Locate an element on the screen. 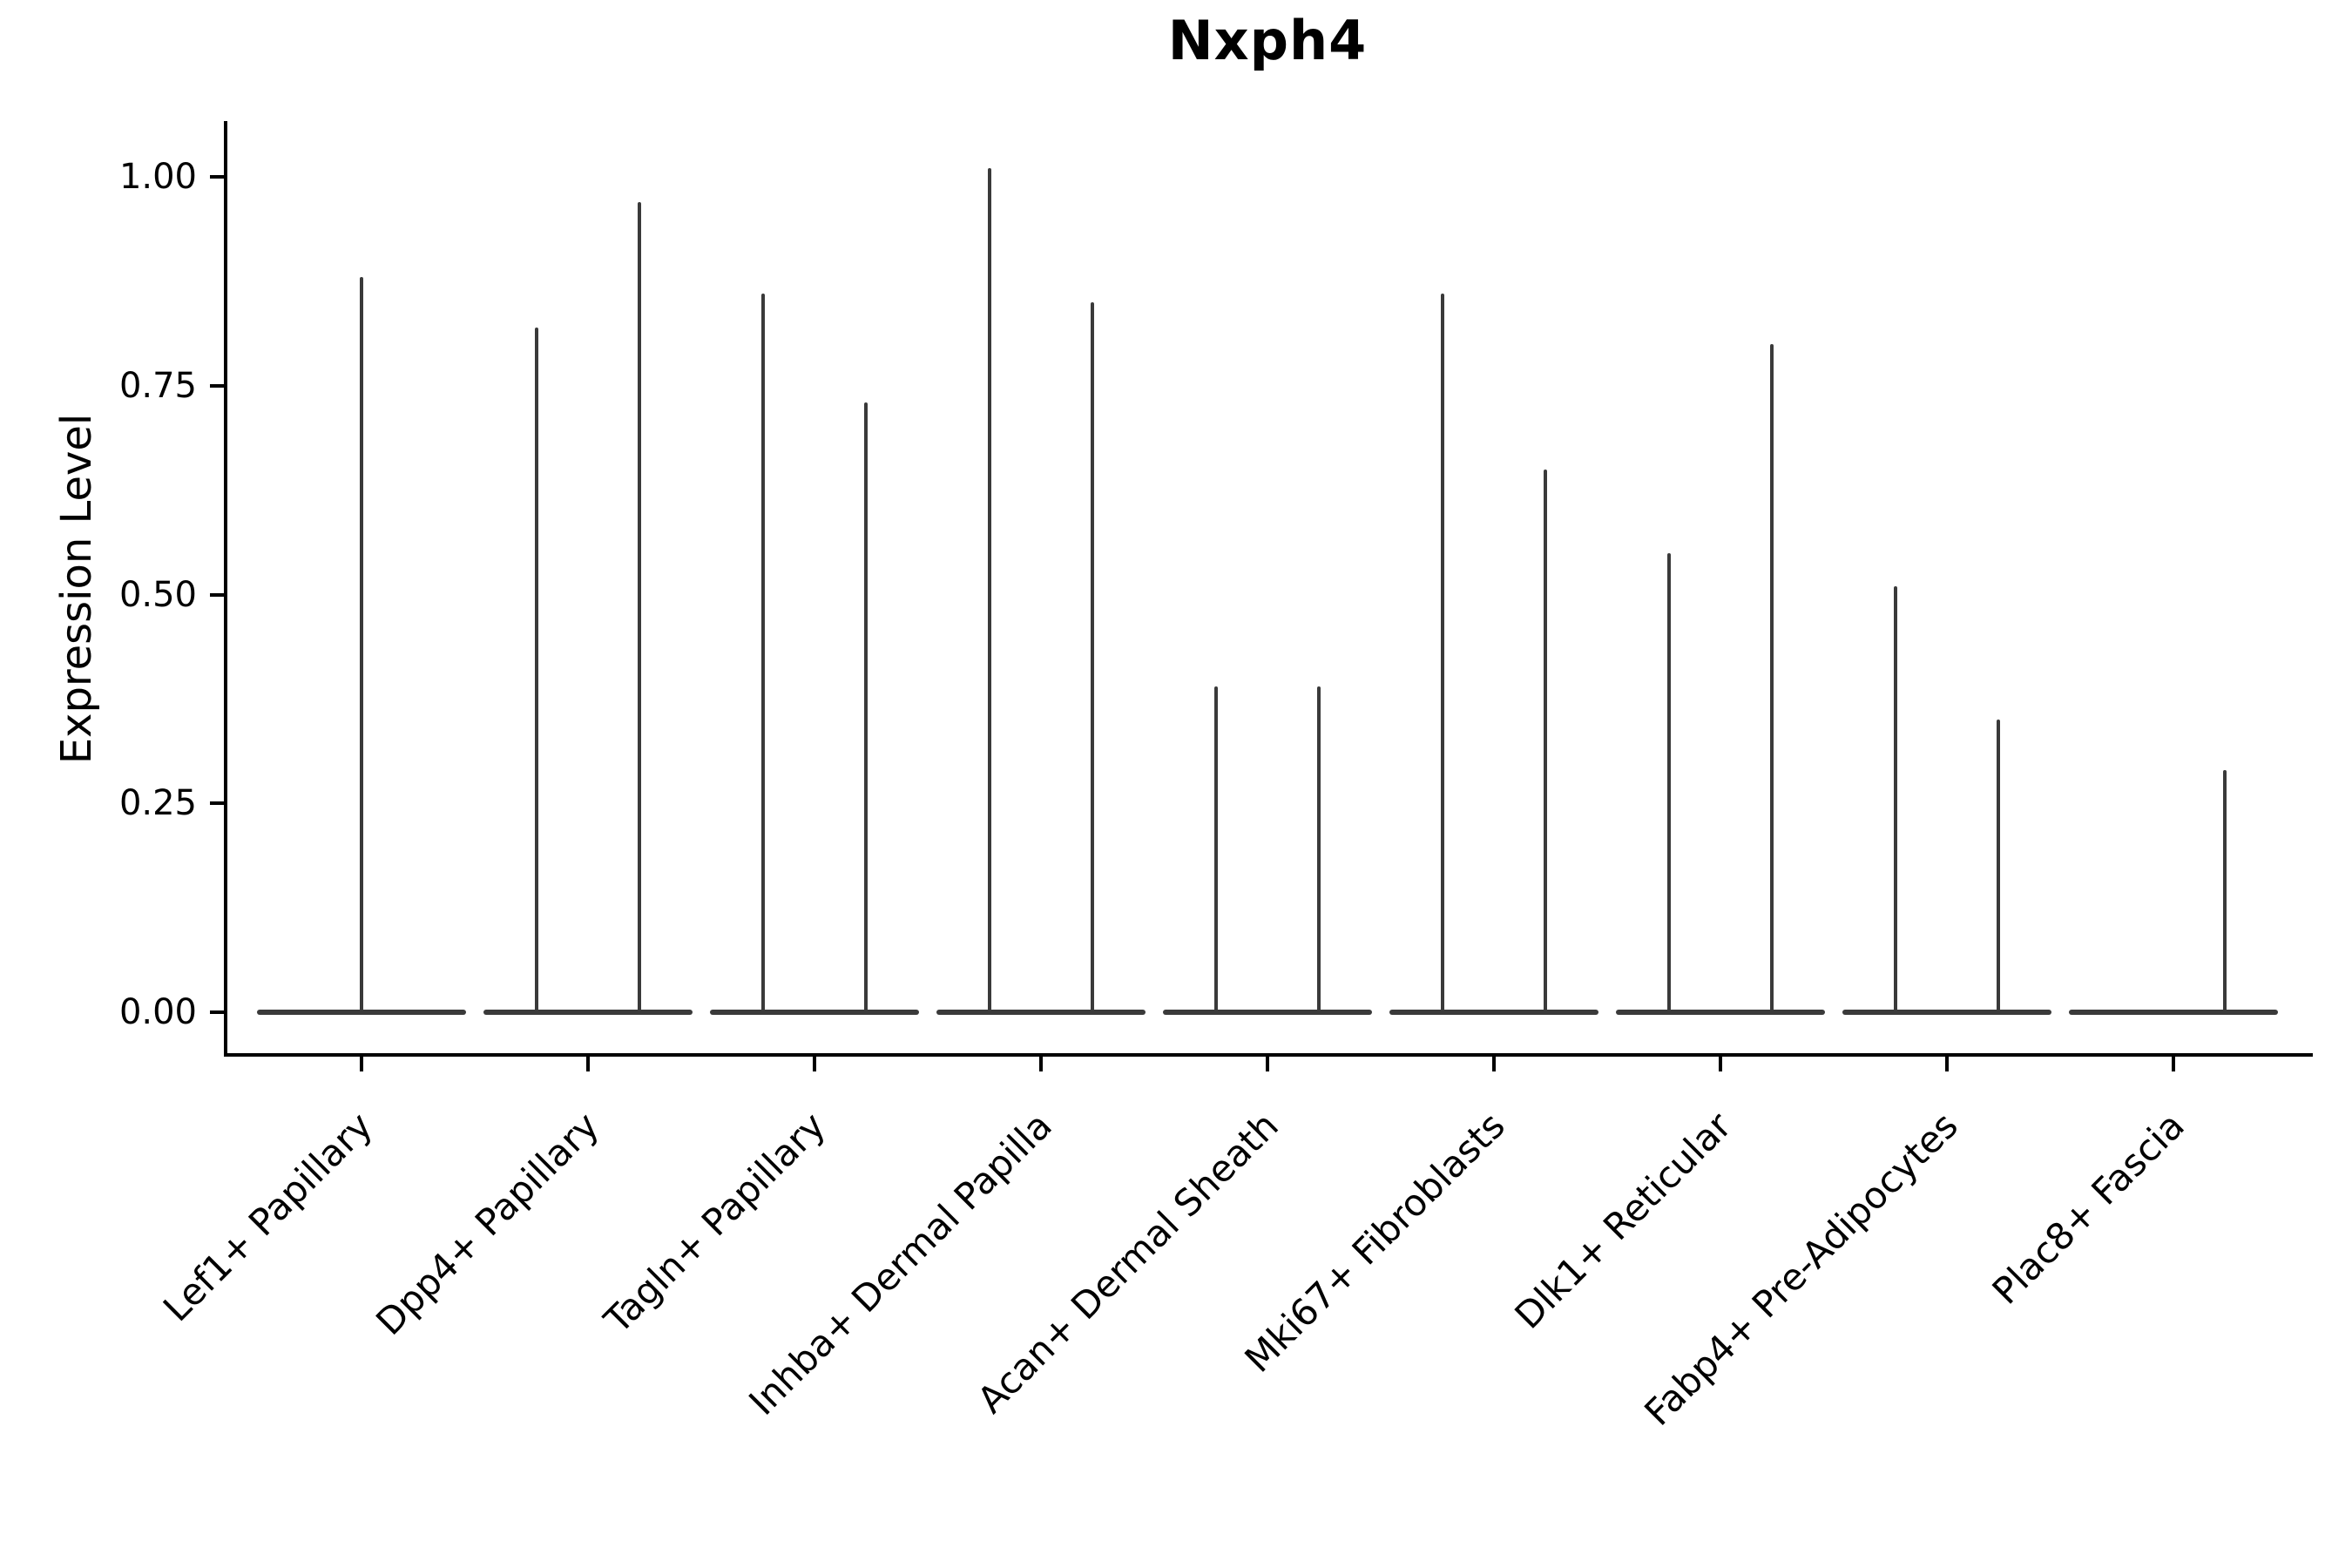 The height and width of the screenshot is (1568, 2352). chart-title: Nxph4 is located at coordinates (1267, 40).